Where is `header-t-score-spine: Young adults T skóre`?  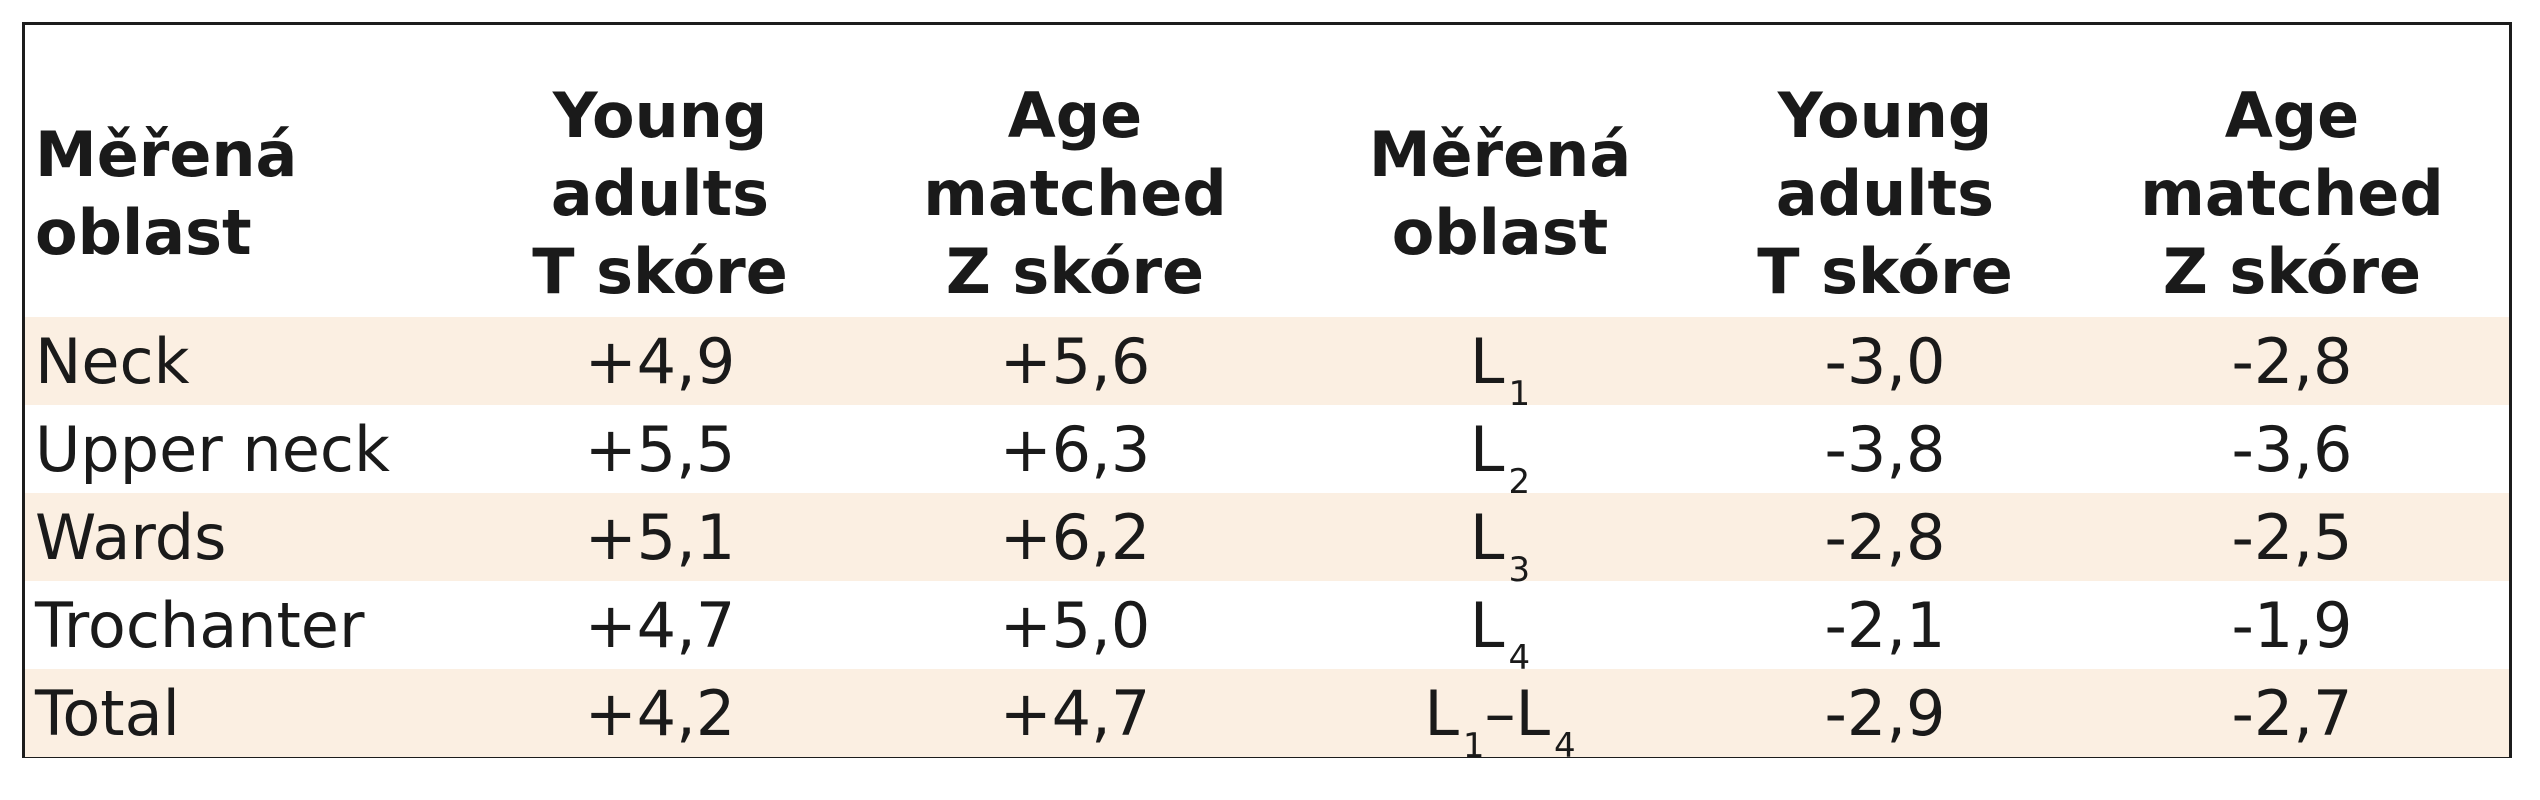
header-t-score-spine: Young adults T skóre is located at coordinates (1885, 193).